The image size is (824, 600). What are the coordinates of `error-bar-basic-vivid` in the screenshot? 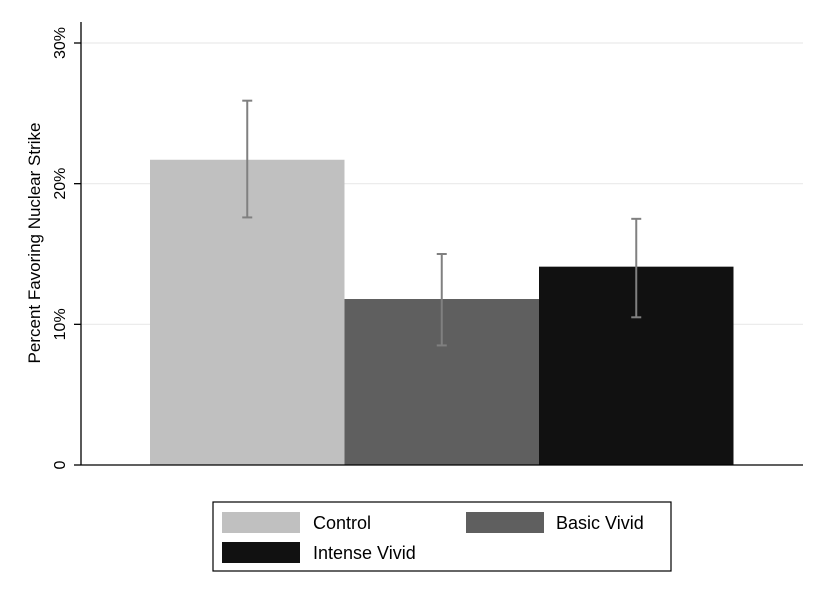 It's located at (441, 300).